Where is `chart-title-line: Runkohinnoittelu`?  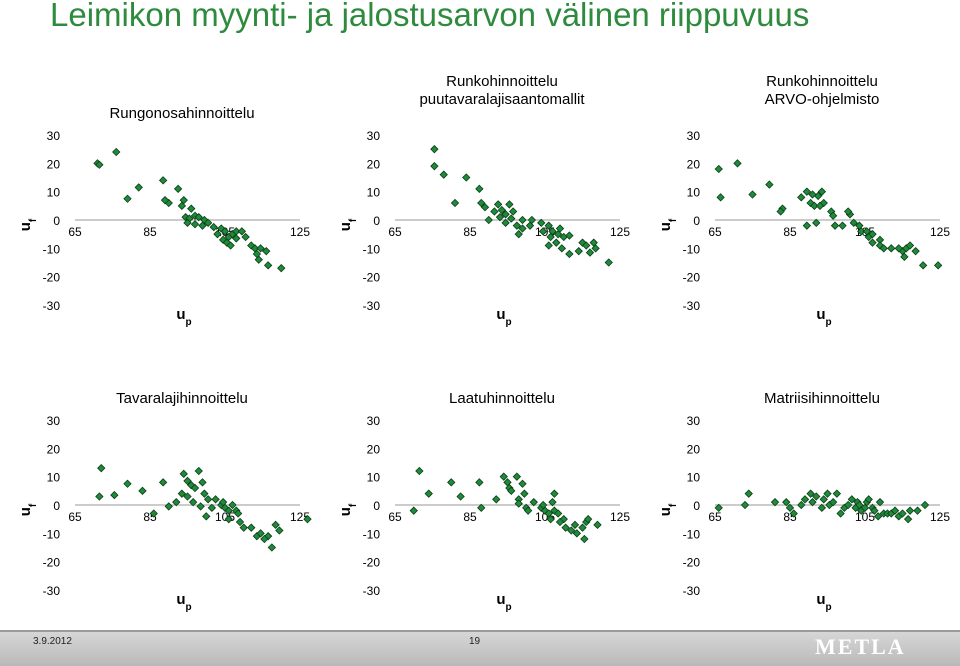 chart-title-line: Runkohinnoittelu is located at coordinates (822, 81).